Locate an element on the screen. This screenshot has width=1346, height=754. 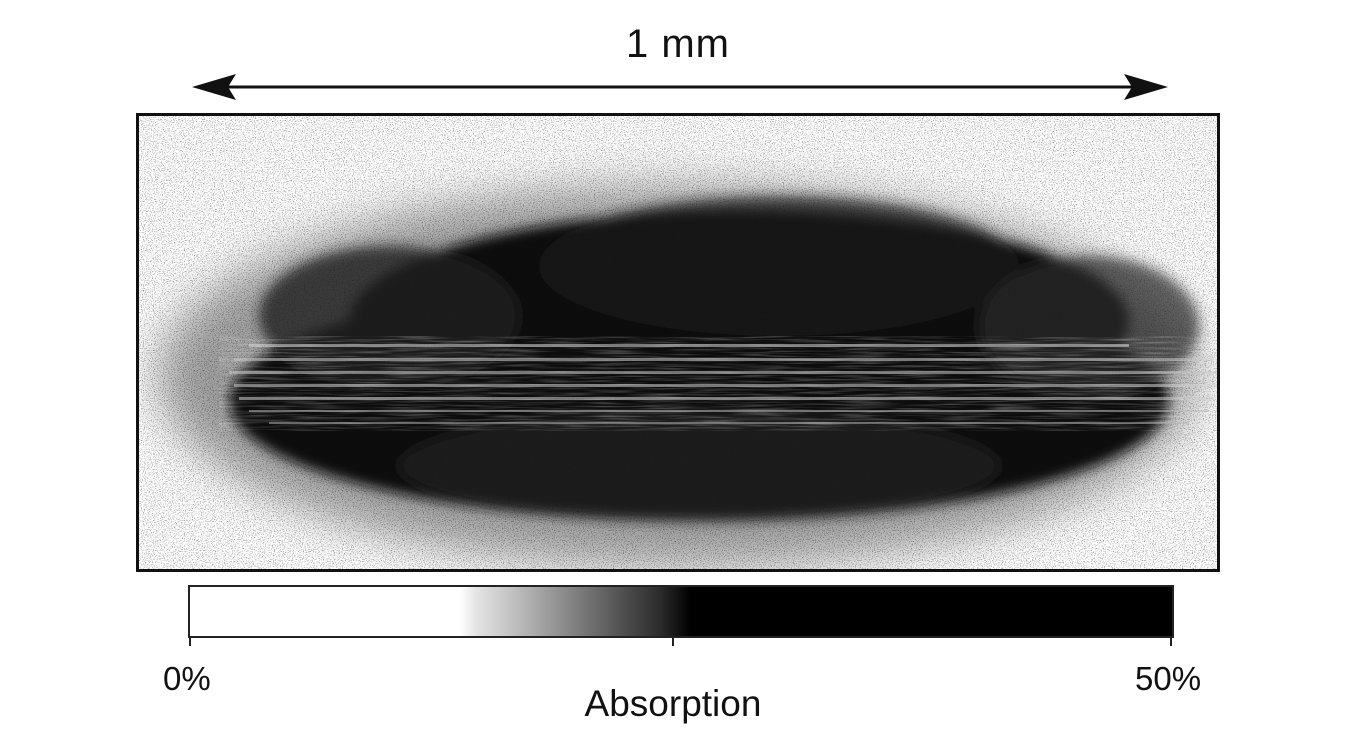
absorption-colorbar is located at coordinates (681, 611).